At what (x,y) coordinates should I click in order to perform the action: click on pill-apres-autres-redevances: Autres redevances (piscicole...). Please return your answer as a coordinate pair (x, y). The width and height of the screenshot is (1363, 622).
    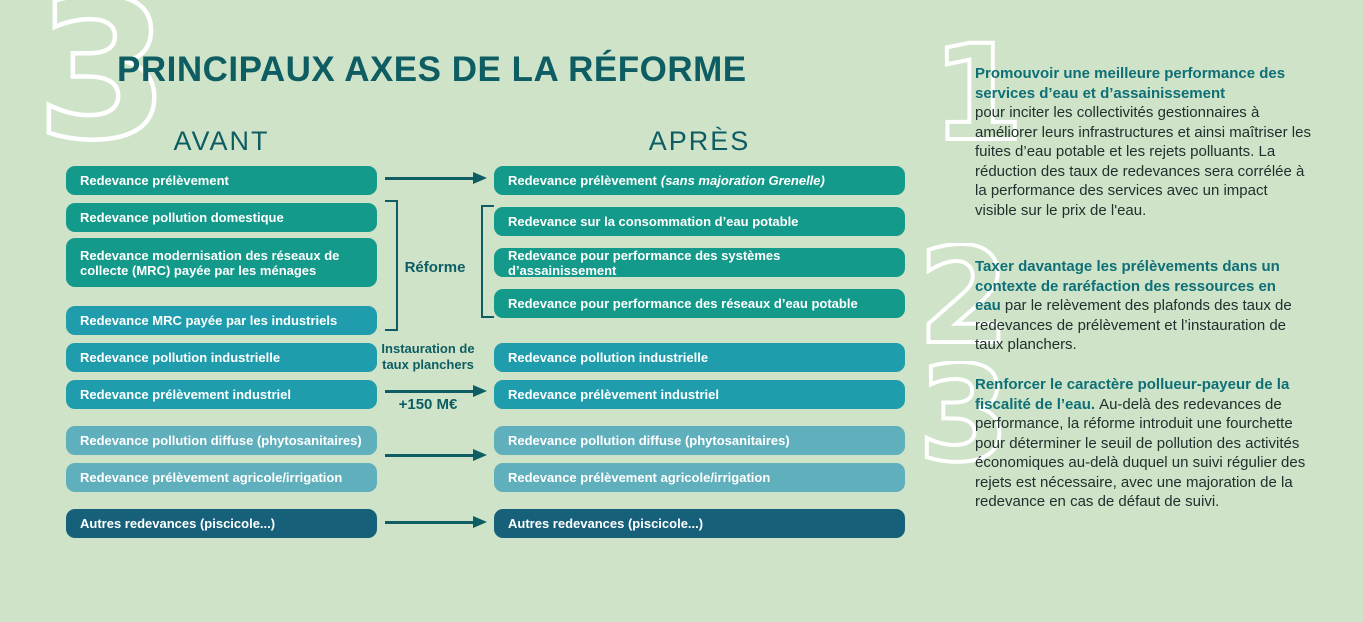
    Looking at the image, I should click on (699, 523).